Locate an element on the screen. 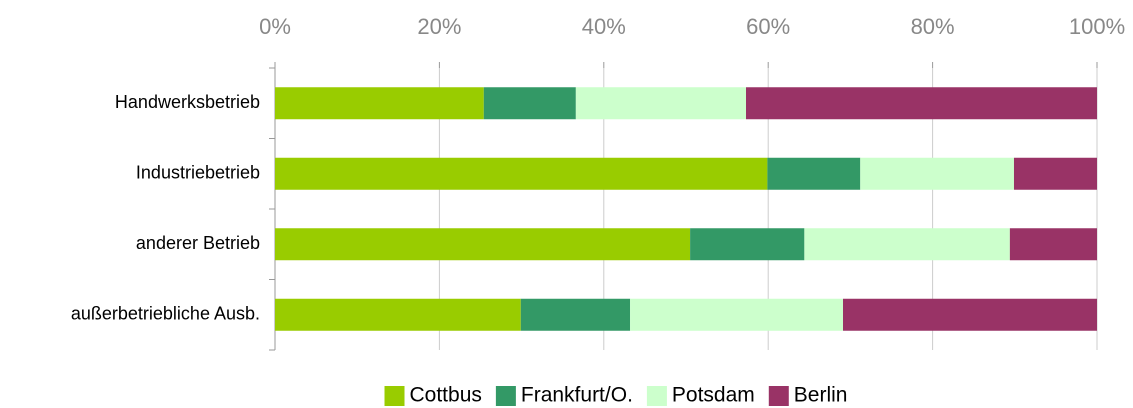  legend-label: Berlin is located at coordinates (821, 395).